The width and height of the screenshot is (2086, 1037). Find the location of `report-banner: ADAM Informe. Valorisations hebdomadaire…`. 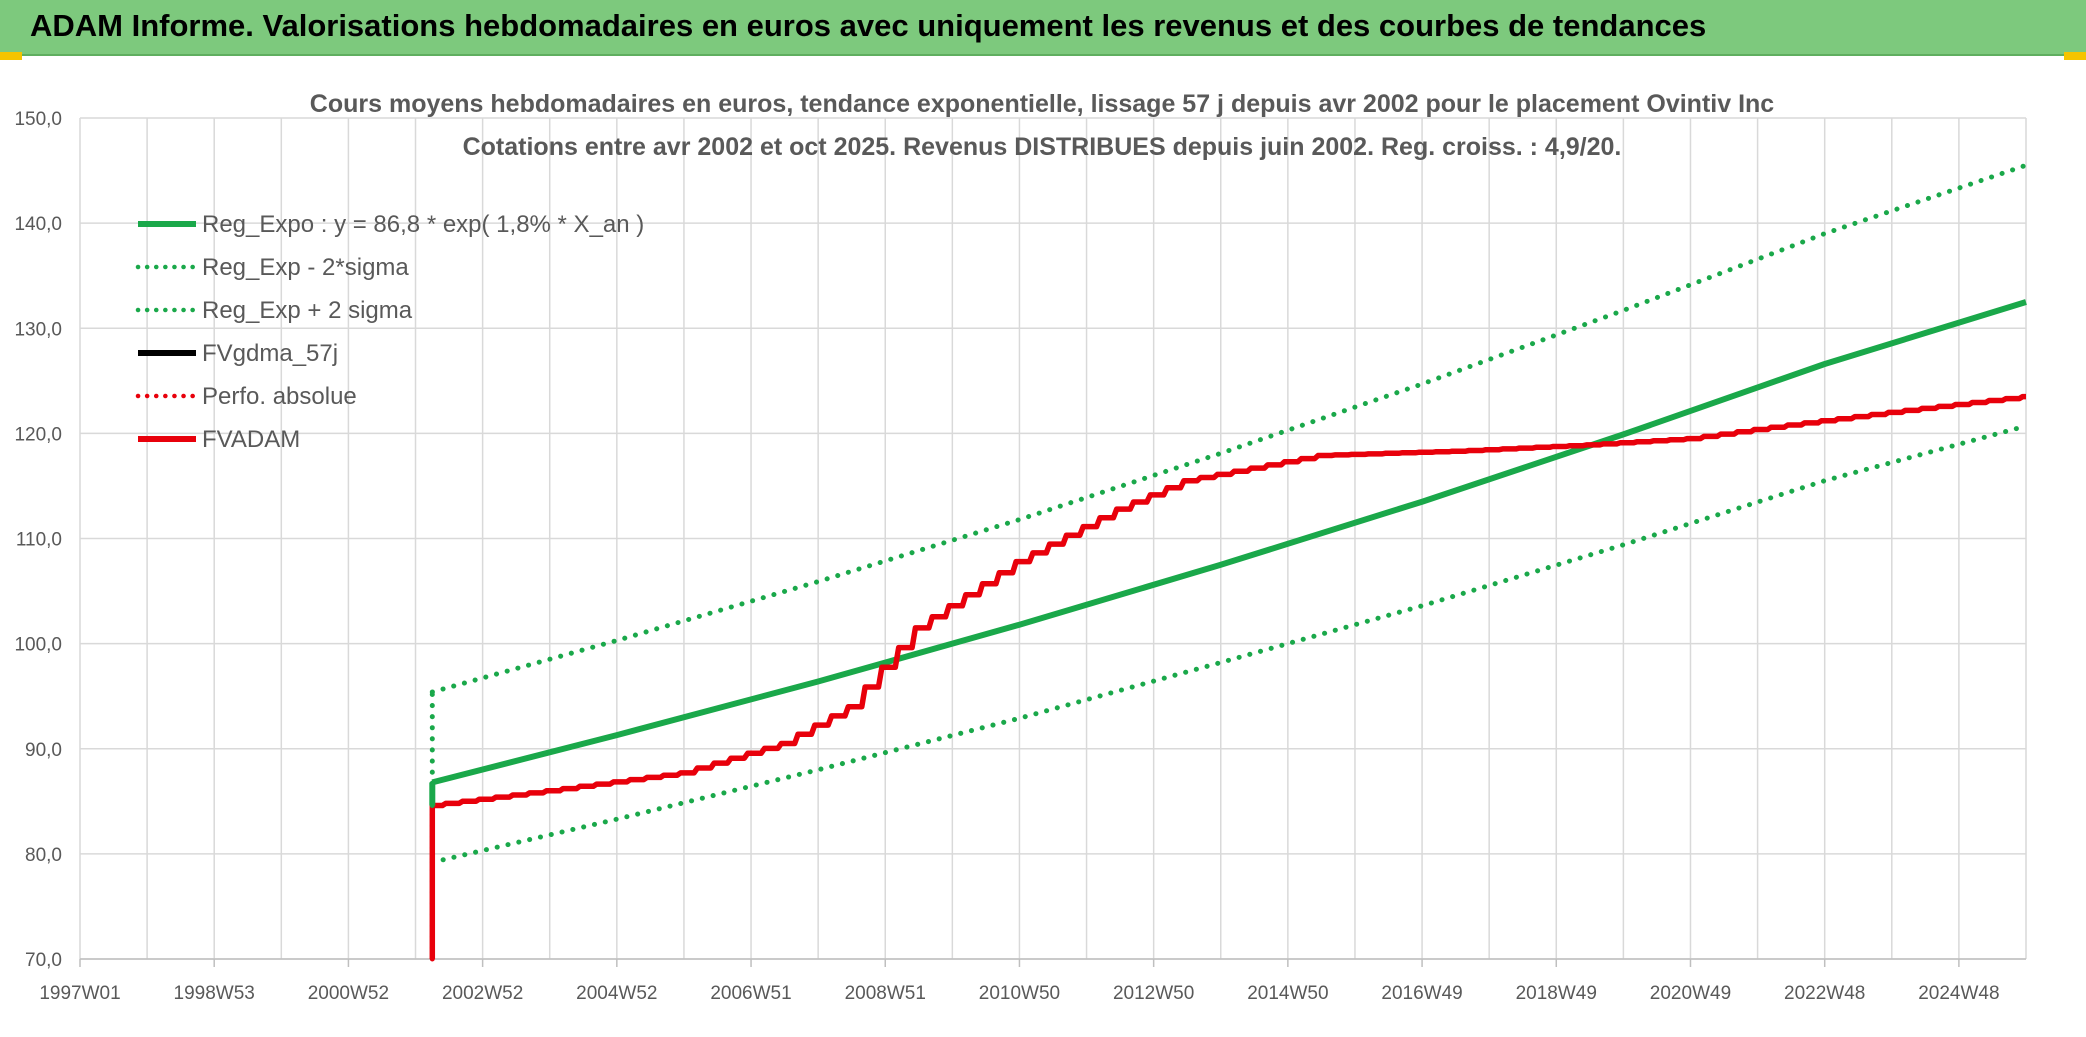

report-banner: ADAM Informe. Valorisations hebdomadaire… is located at coordinates (1043, 28).